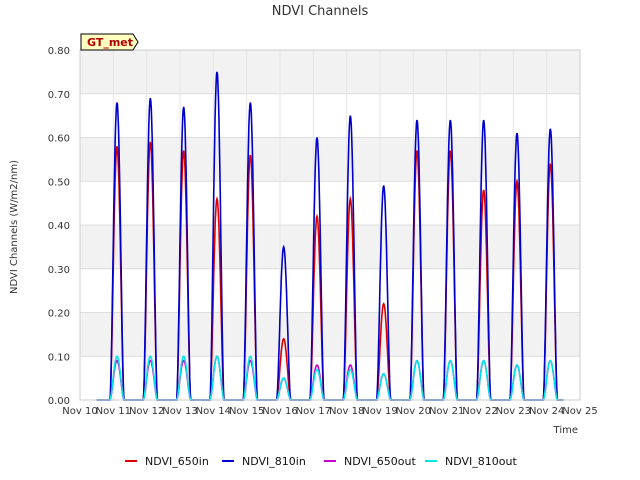  I want to click on y-axis-ticks: 0.00 0.10 0.20 0.30 0.40 0.50 0.60 0.70 0.80, so click(59, 226).